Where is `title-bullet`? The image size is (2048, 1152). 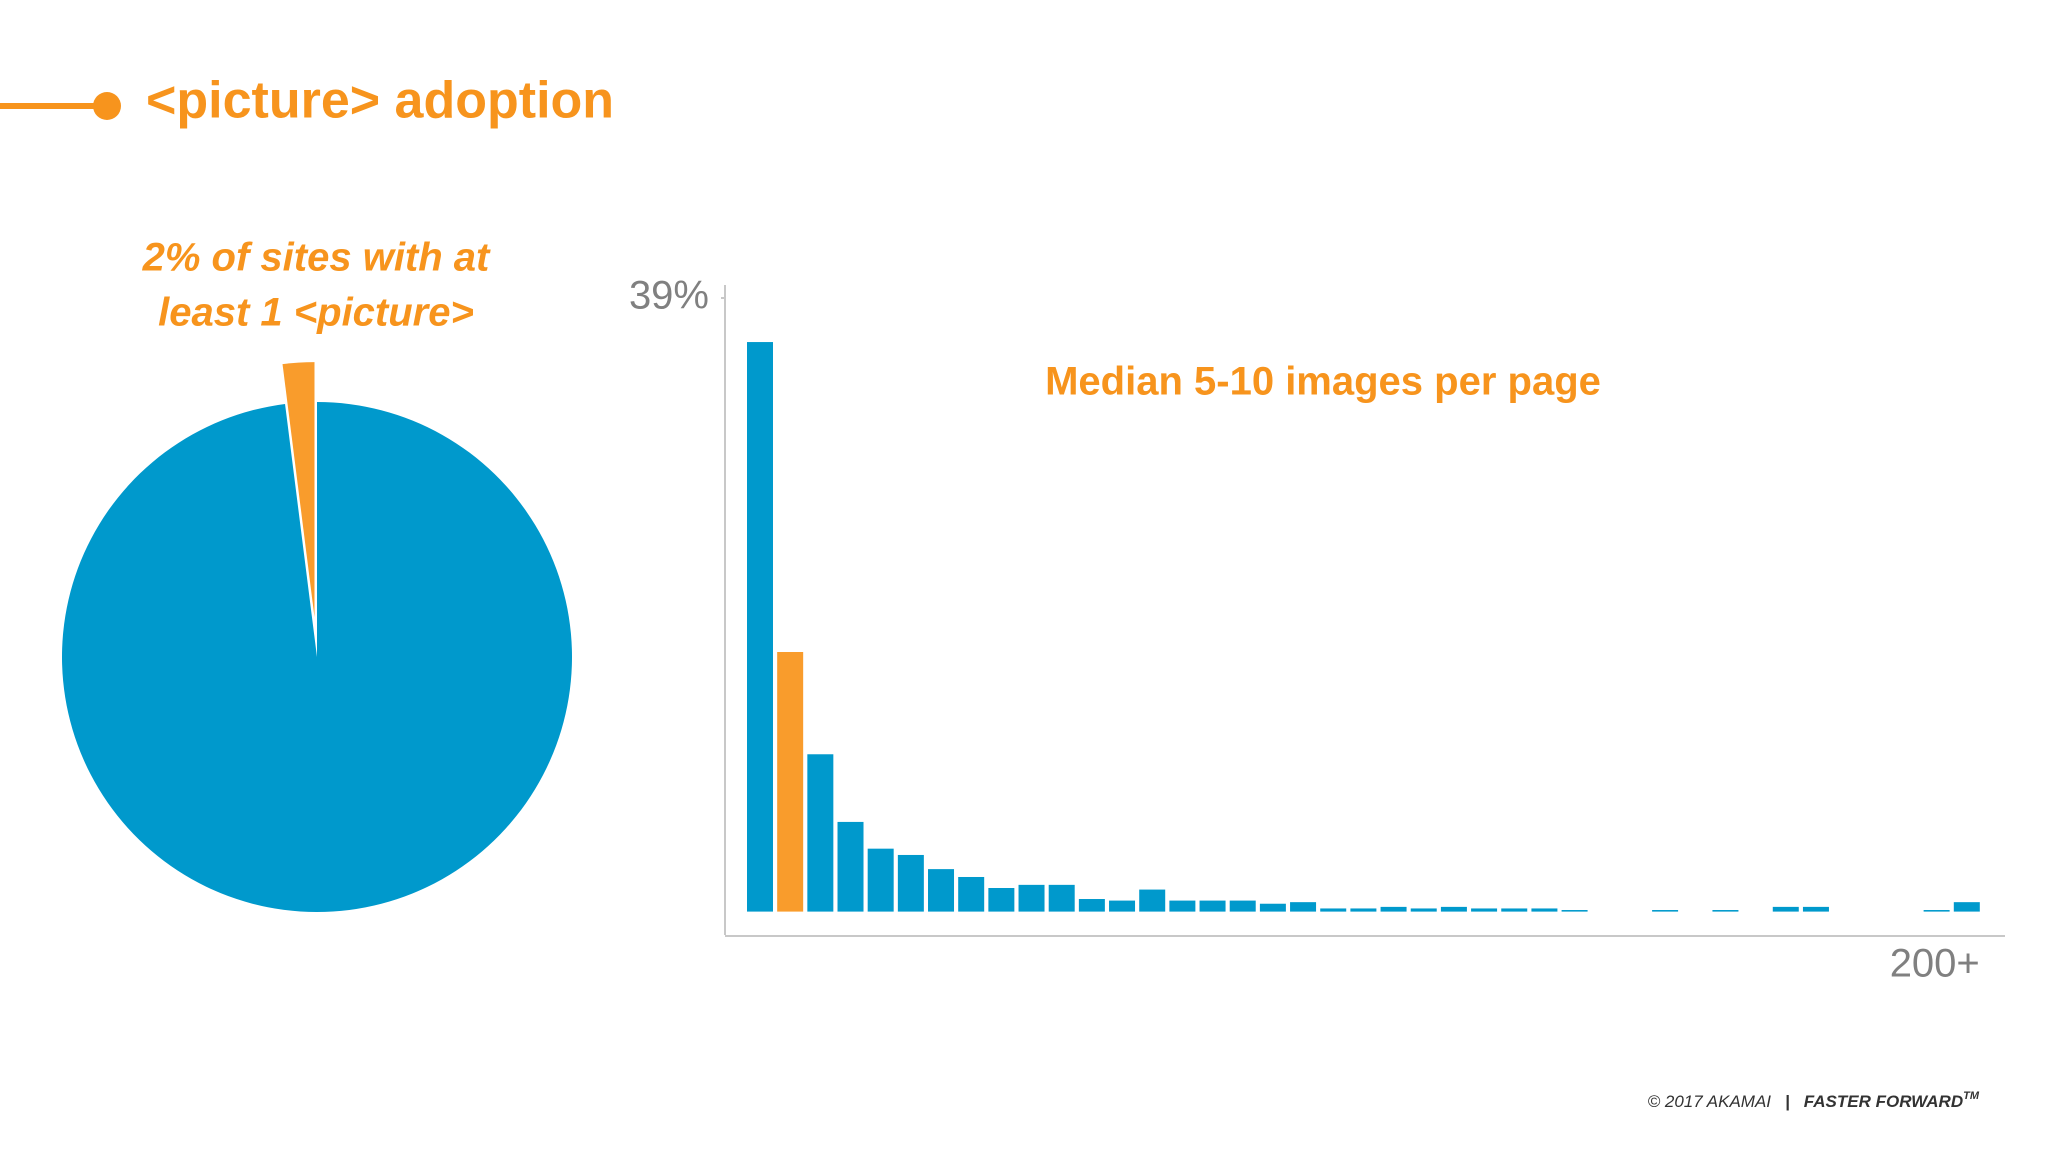
title-bullet is located at coordinates (107, 106).